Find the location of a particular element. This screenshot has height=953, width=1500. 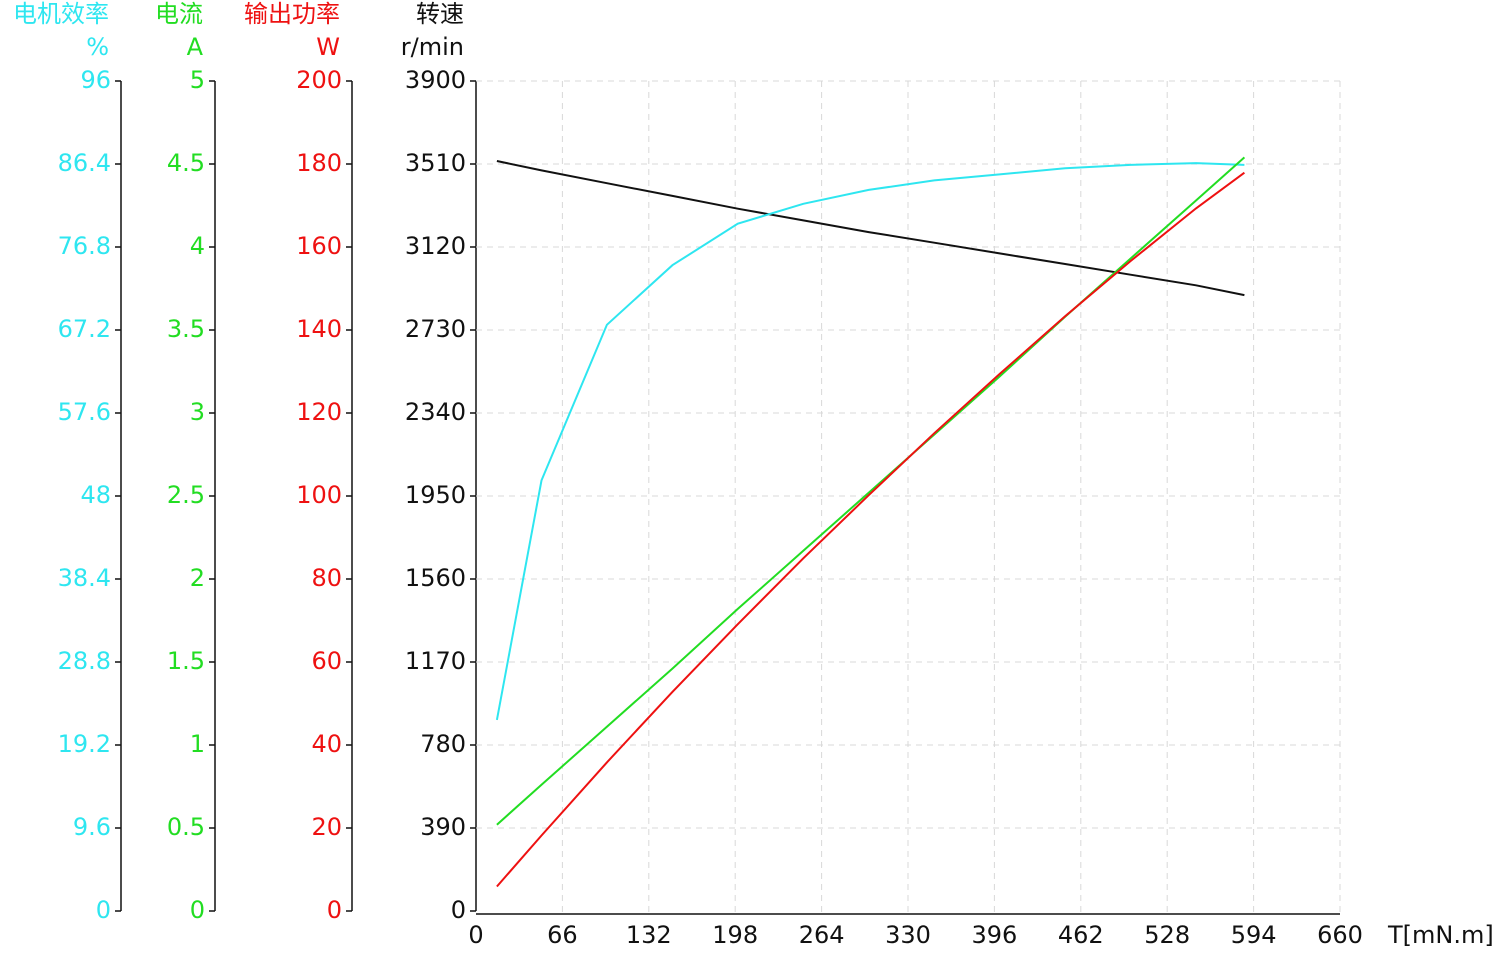

y-tick-label: 40 is located at coordinates (326, 744).